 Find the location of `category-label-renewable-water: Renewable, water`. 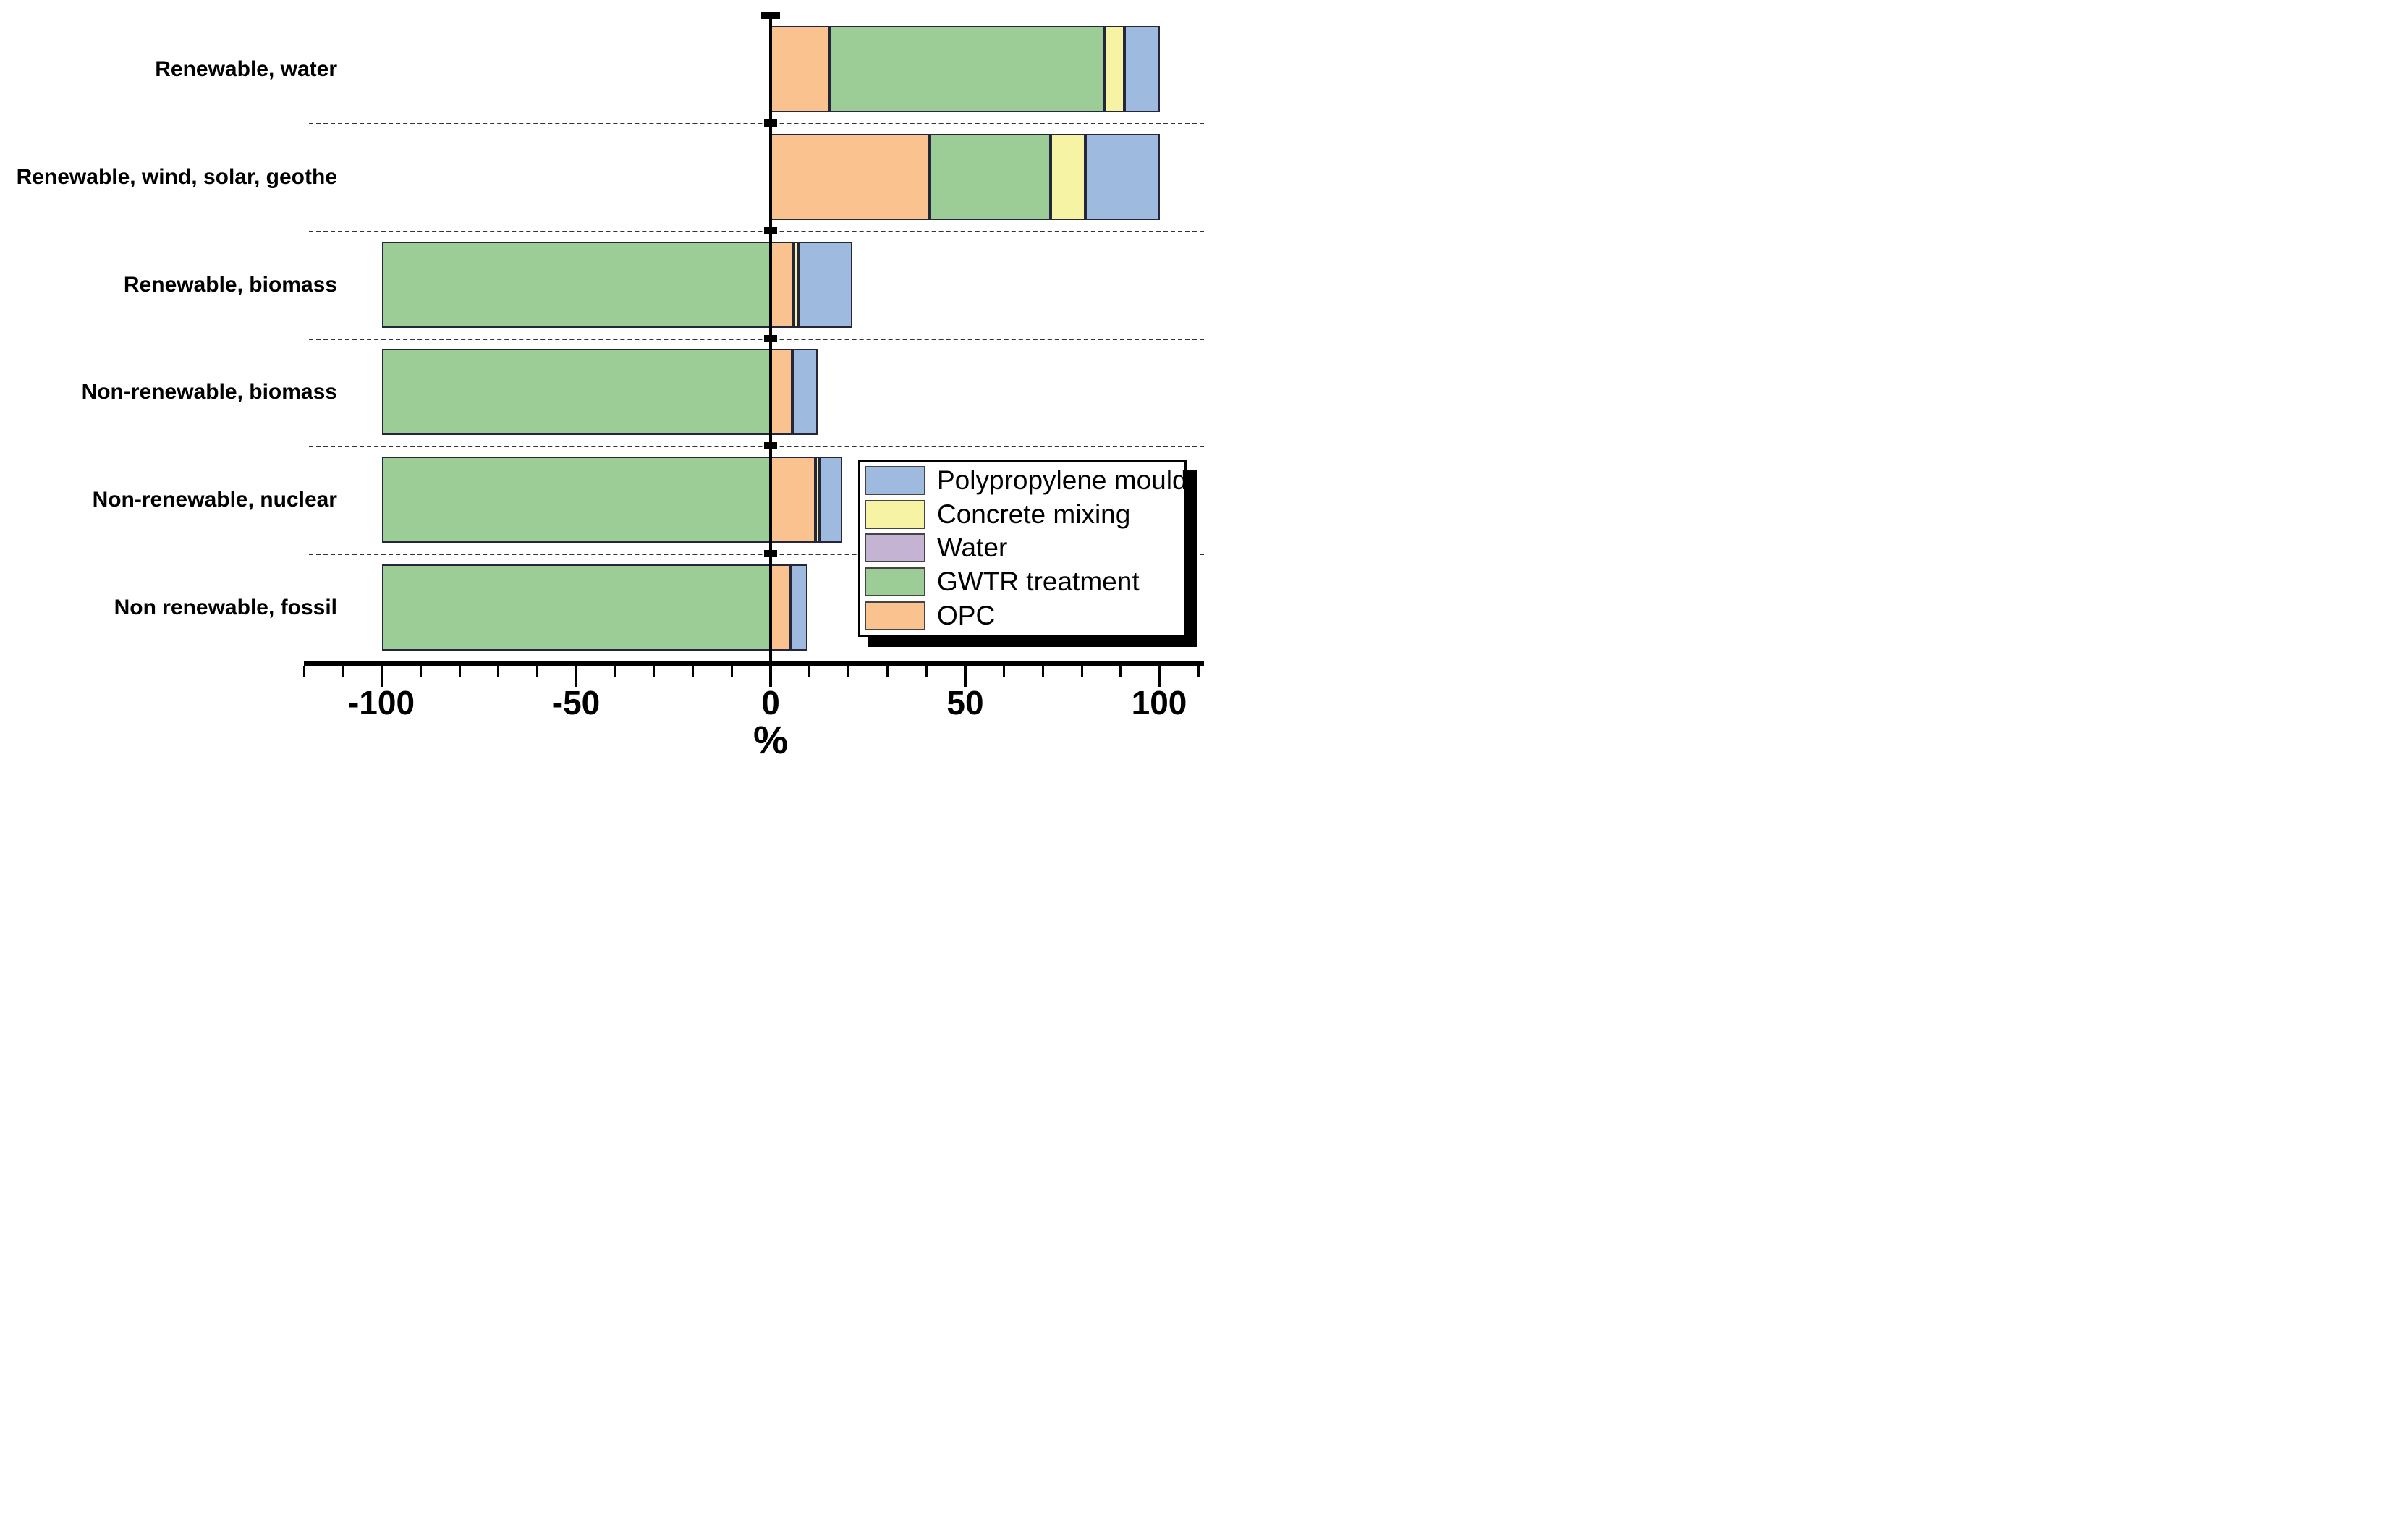

category-label-renewable-water: Renewable, water is located at coordinates (246, 68).